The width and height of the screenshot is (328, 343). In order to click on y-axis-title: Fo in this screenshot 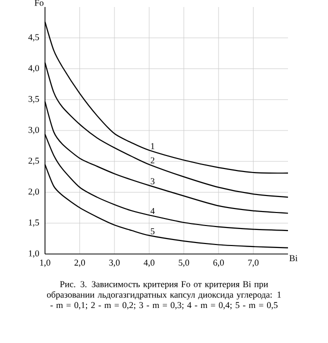, I will do `click(39, 3)`.